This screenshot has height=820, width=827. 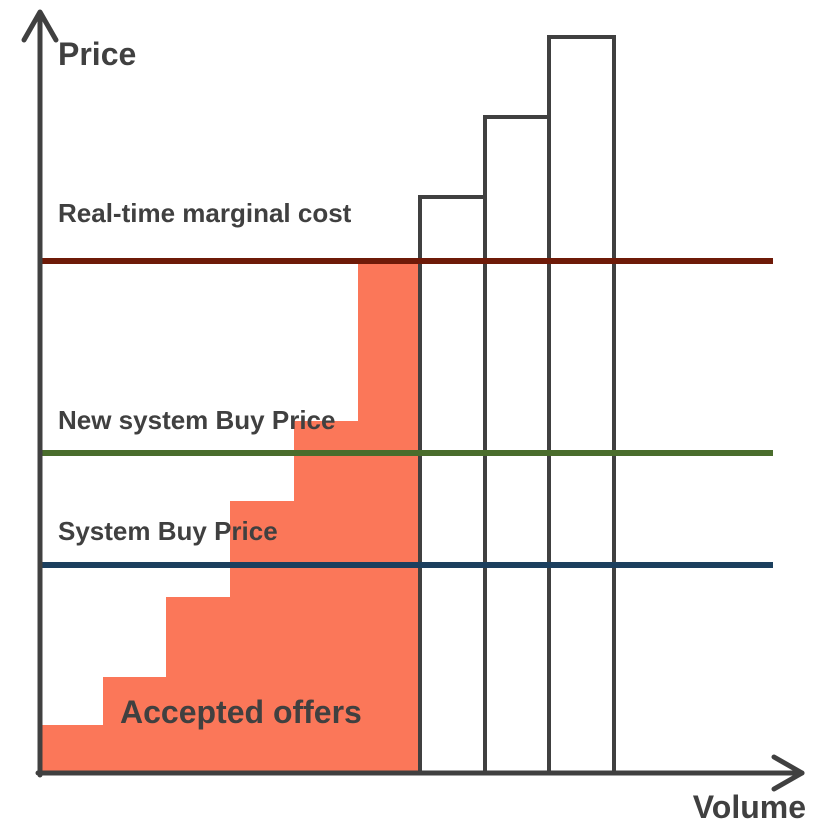 I want to click on x-axis-arrow, so click(x=788, y=773).